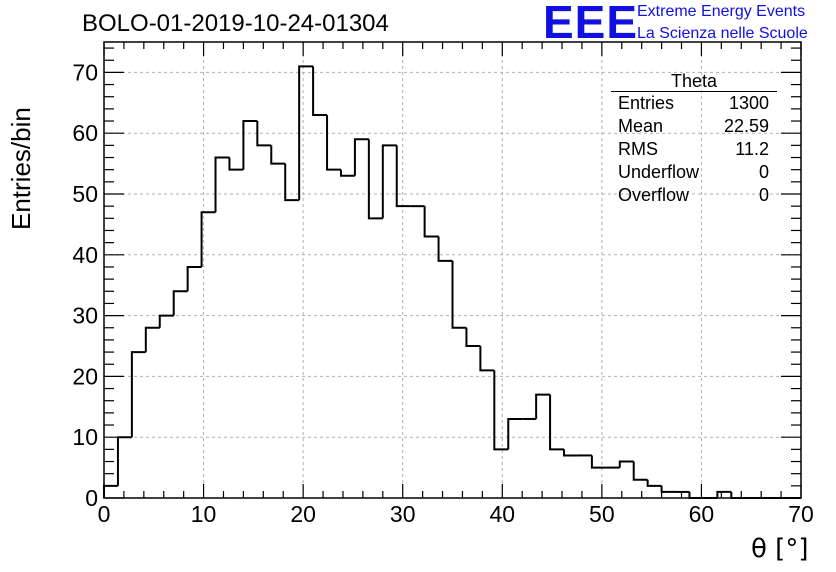 The width and height of the screenshot is (836, 572). I want to click on y-axis-label-wrap: Entries/bin, so click(24, 168).